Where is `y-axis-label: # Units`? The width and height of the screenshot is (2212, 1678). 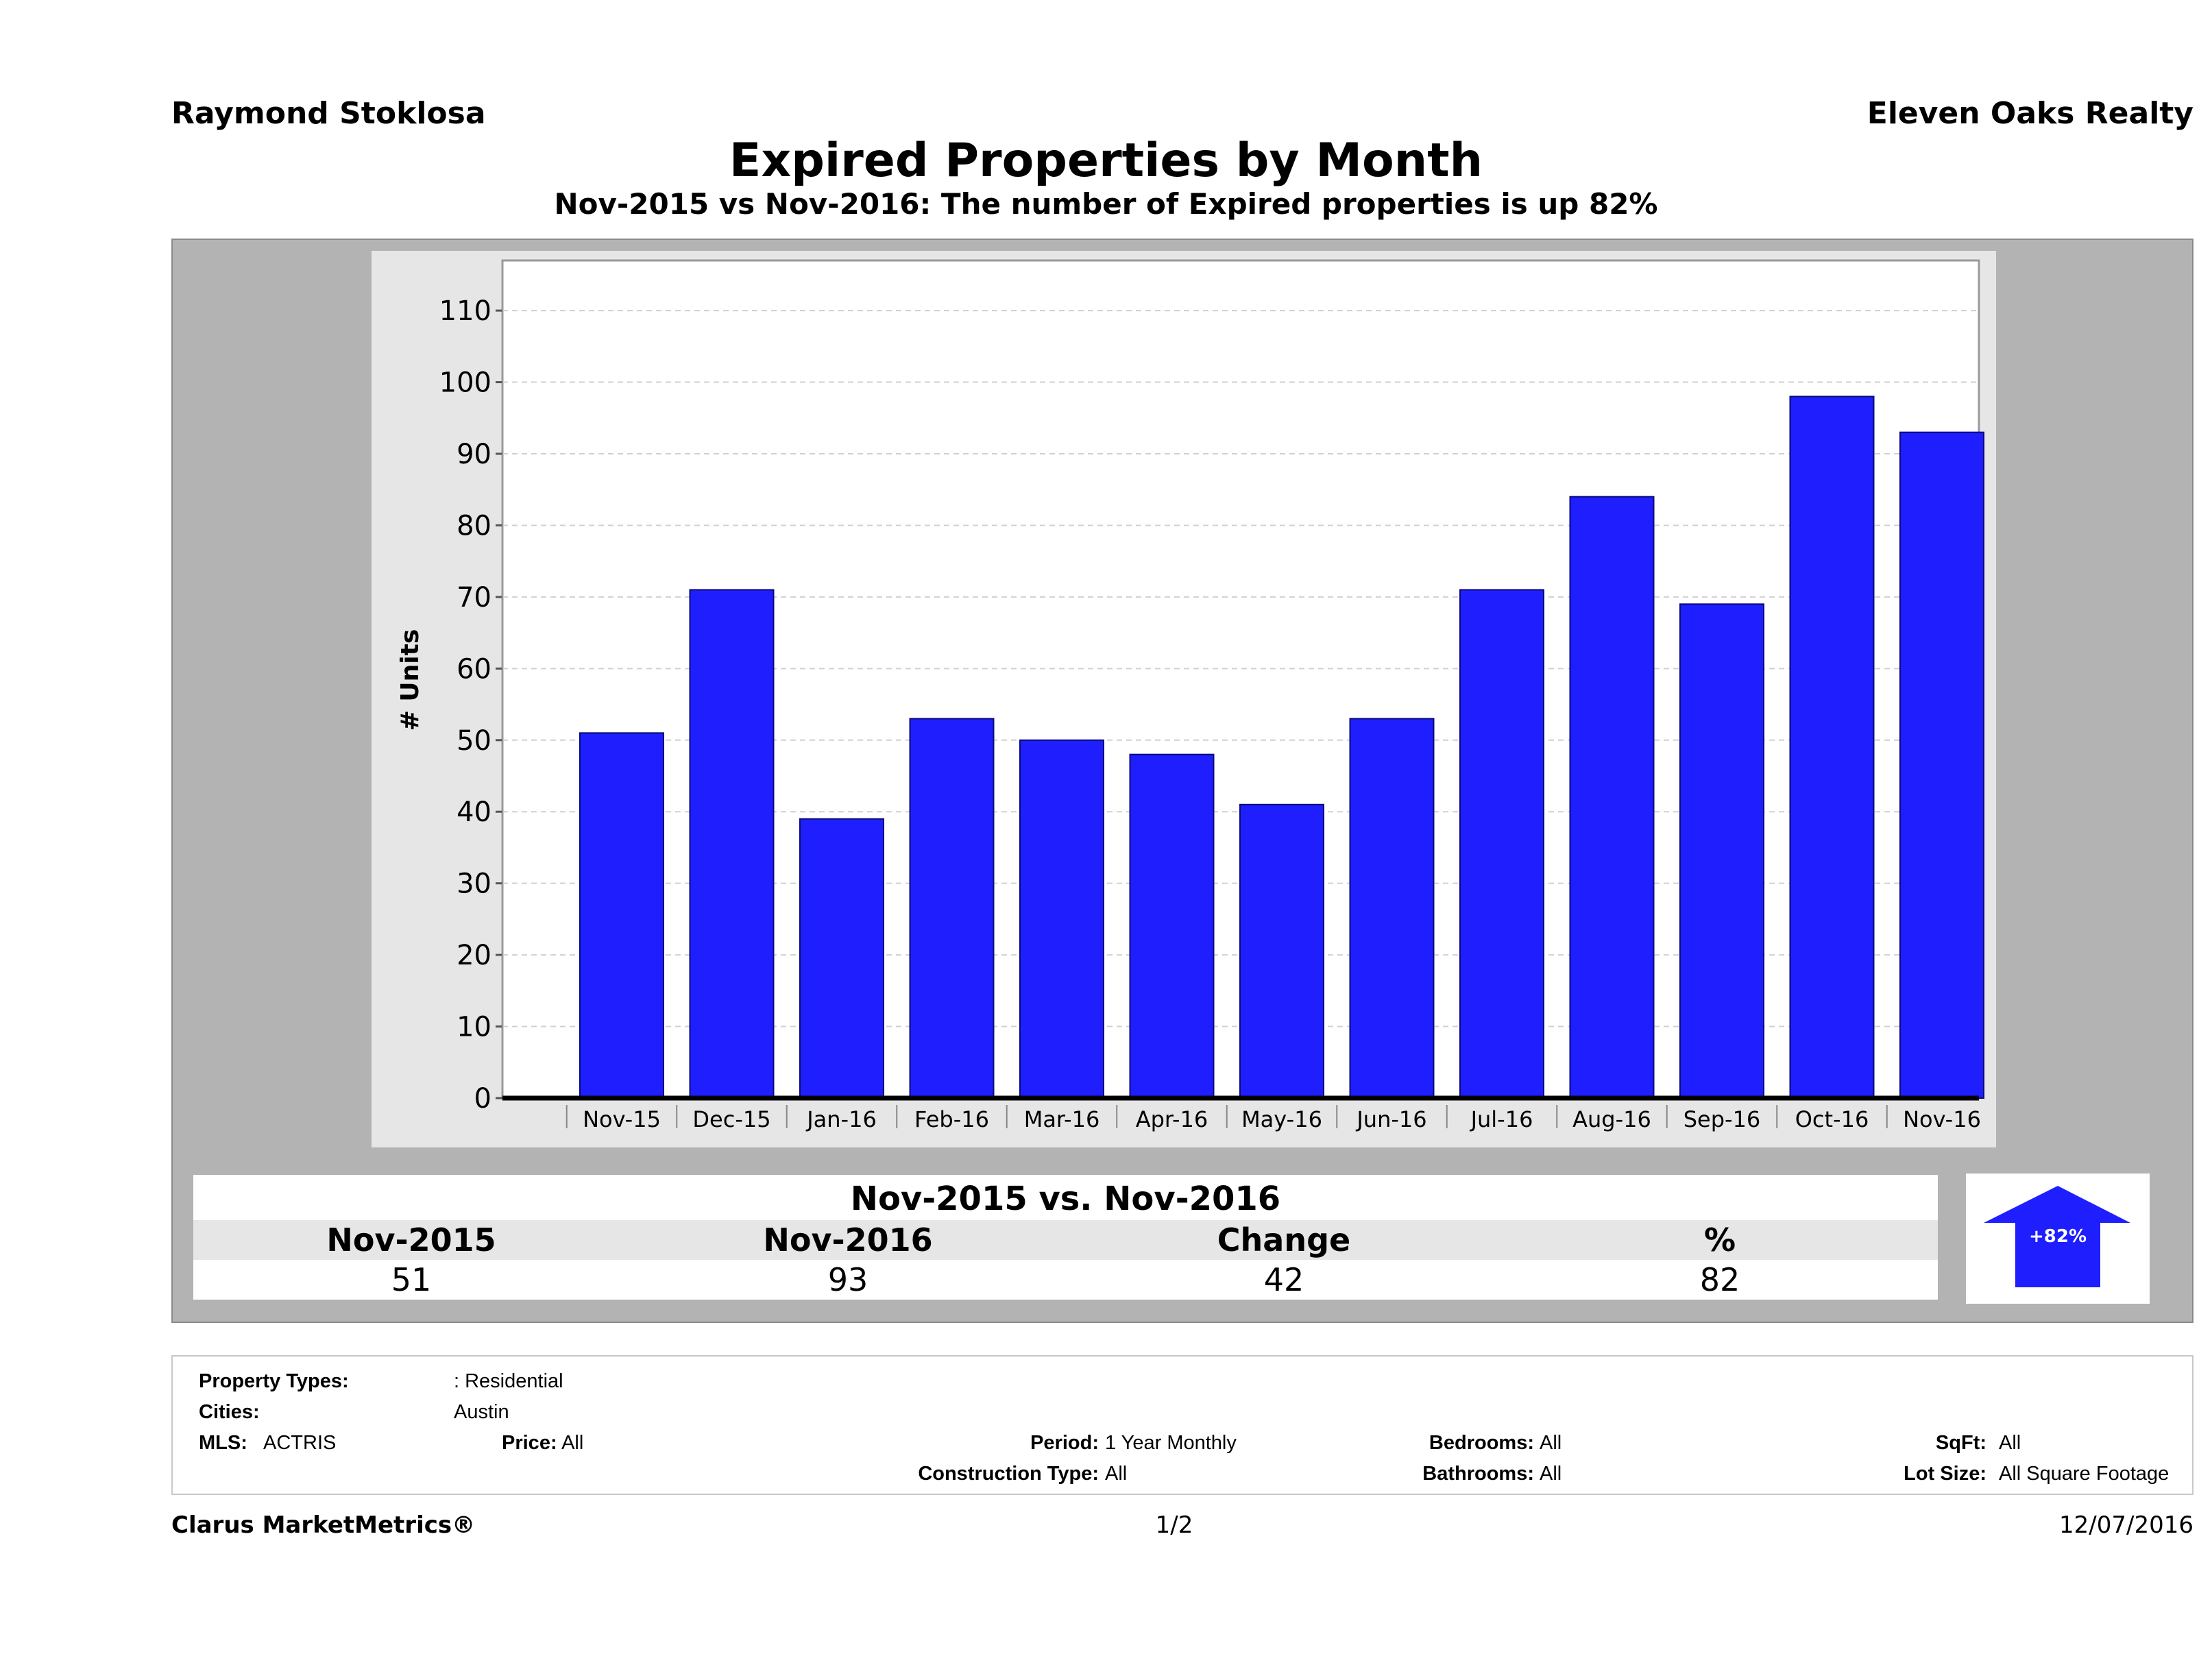
y-axis-label: # Units is located at coordinates (410, 680).